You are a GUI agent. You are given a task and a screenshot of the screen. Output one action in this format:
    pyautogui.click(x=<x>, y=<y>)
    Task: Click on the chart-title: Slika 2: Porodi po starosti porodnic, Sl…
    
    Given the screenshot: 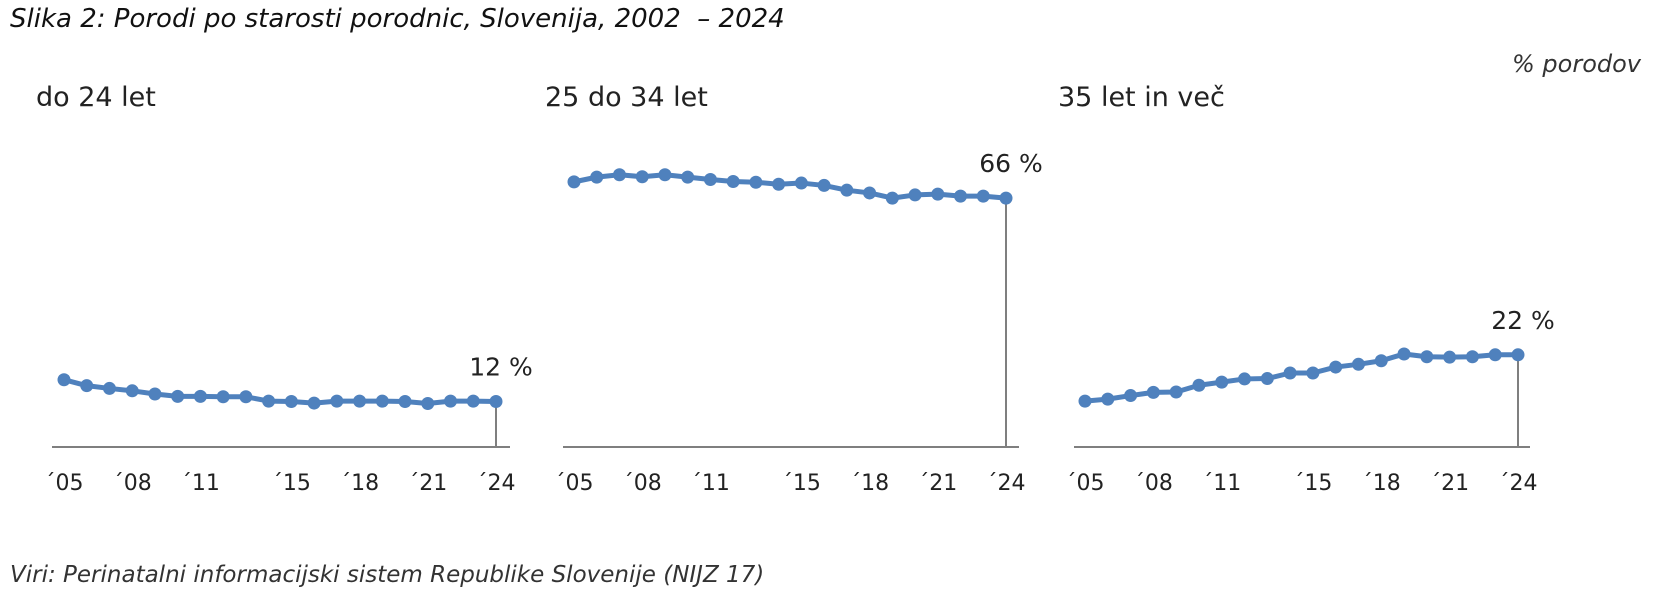 What is the action you would take?
    pyautogui.click(x=397, y=19)
    